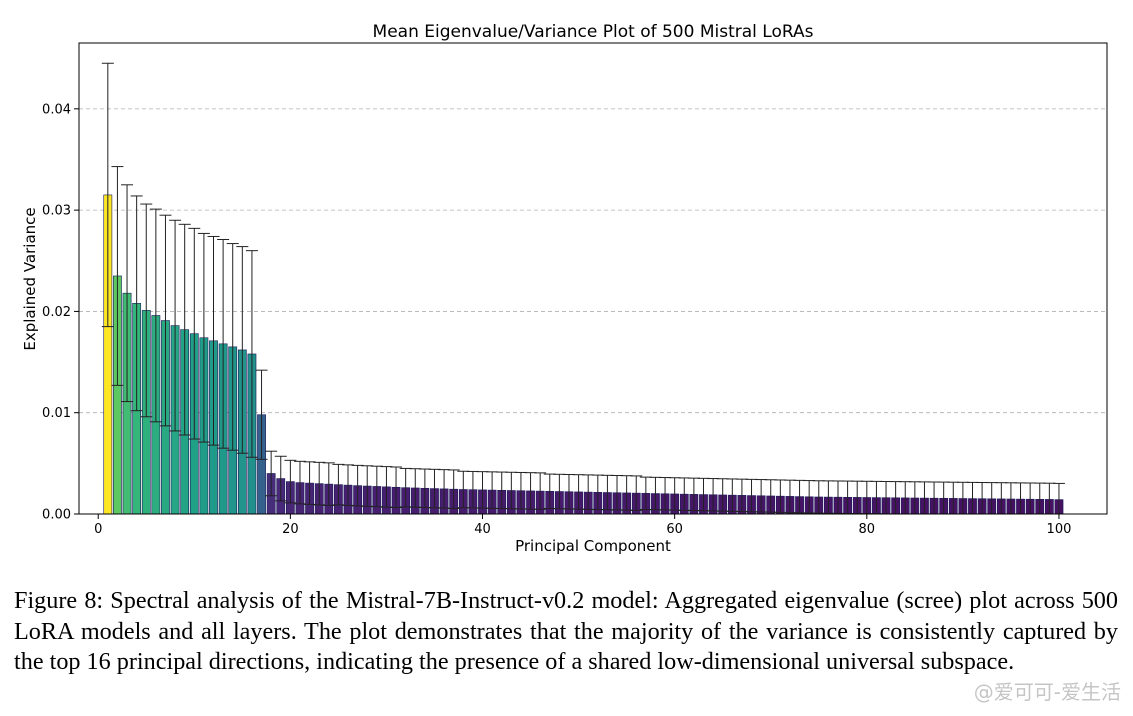 The height and width of the screenshot is (716, 1133). What do you see at coordinates (674, 529) in the screenshot?
I see `x-tick-label: 60` at bounding box center [674, 529].